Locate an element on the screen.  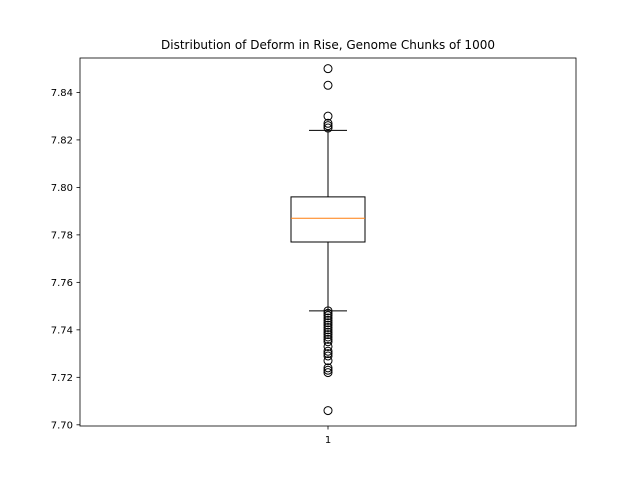
iqr-box is located at coordinates (328, 219).